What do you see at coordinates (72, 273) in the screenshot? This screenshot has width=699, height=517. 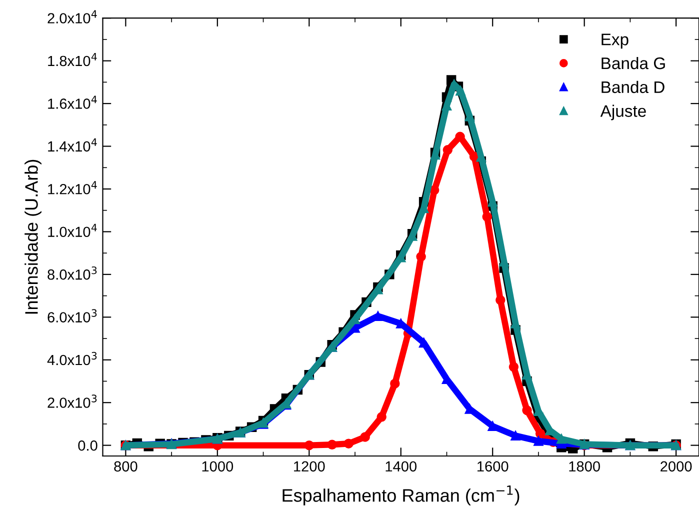 I see `y-tick-label: 8.0x10$^{3}$` at bounding box center [72, 273].